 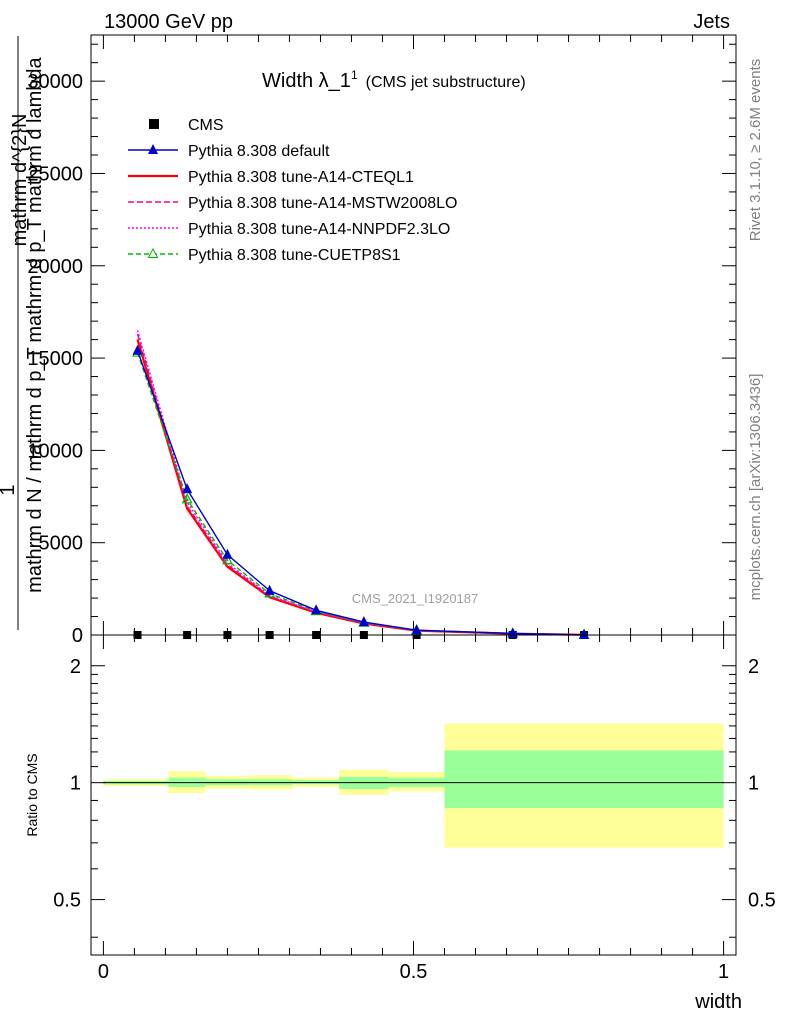 What do you see at coordinates (20, 180) in the screenshot?
I see `ylabel-top-numerator: mathrm d^{2}N` at bounding box center [20, 180].